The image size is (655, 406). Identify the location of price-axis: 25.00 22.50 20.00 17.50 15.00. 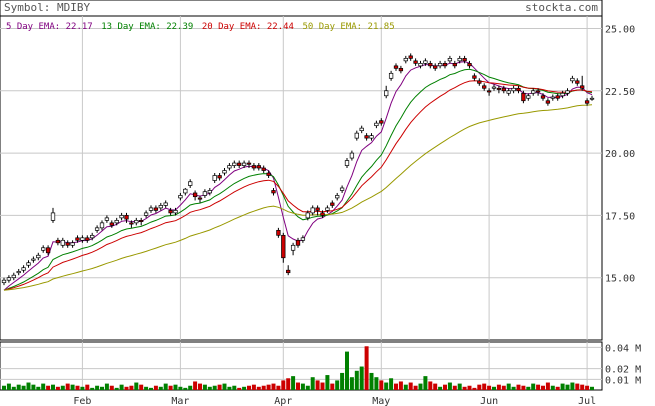
(620, 154).